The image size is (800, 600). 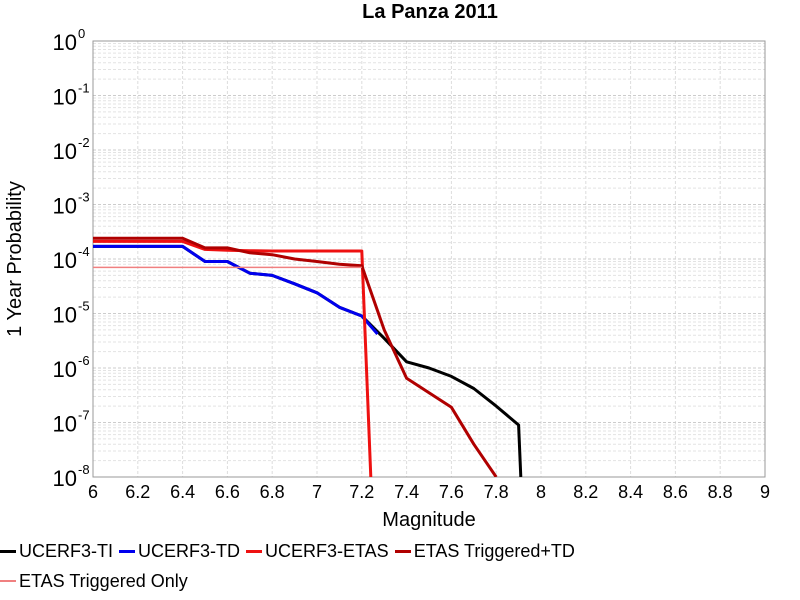 I want to click on legend-label: UCERF3-ETAS, so click(x=327, y=550).